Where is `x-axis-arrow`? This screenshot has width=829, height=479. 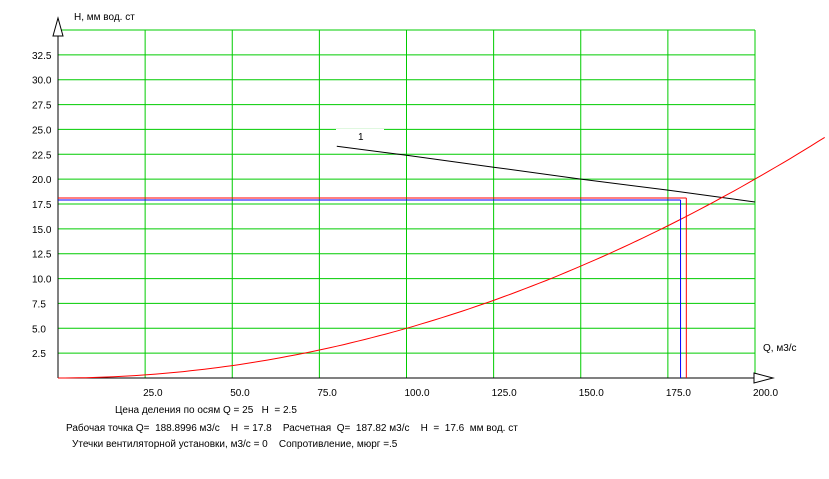
x-axis-arrow is located at coordinates (764, 378).